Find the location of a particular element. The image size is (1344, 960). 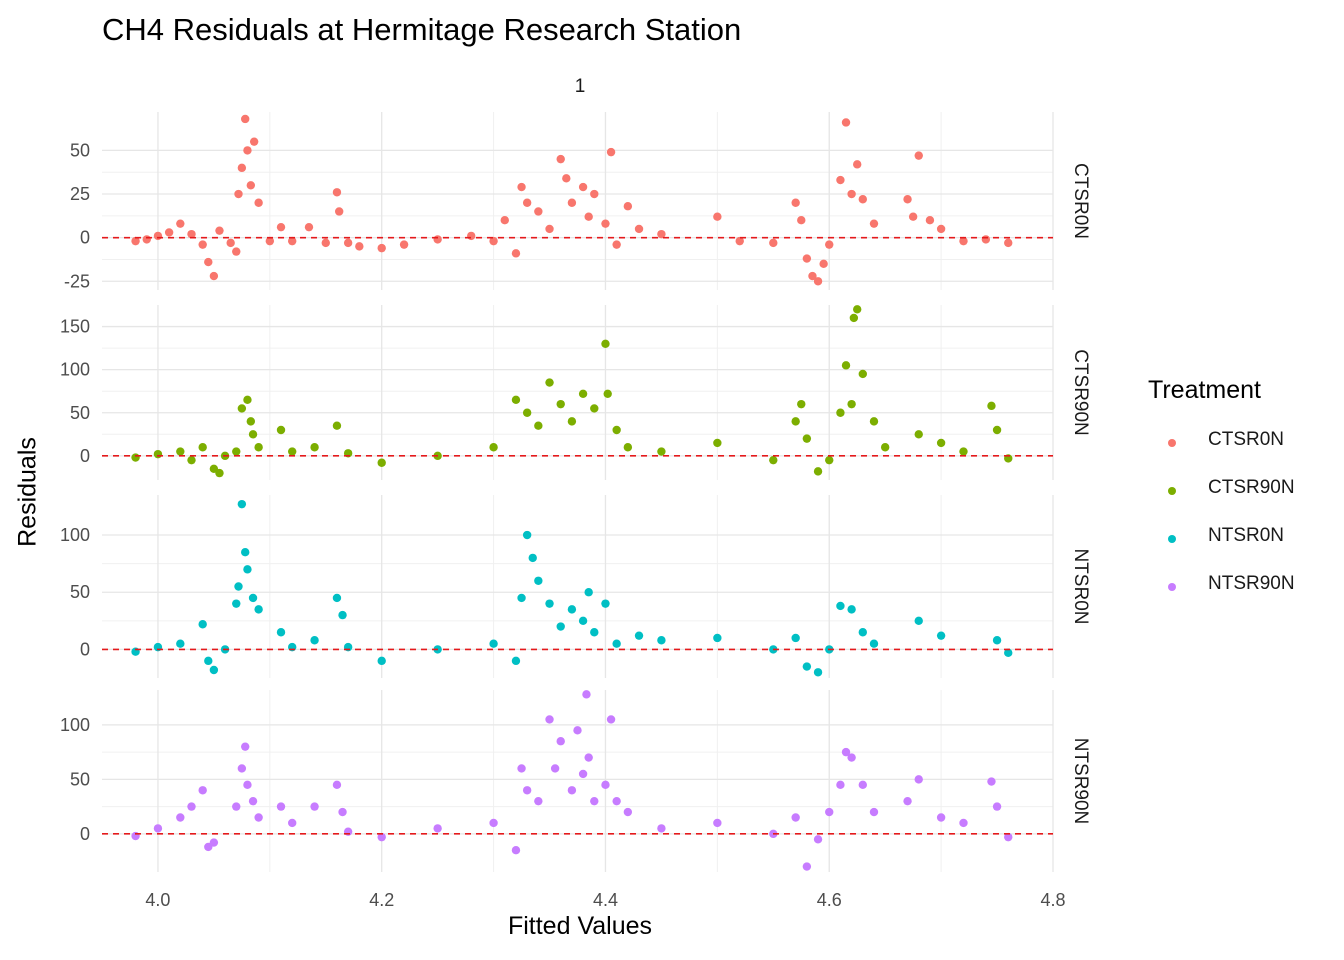

y-tick-label: 100 is located at coordinates (75, 725).